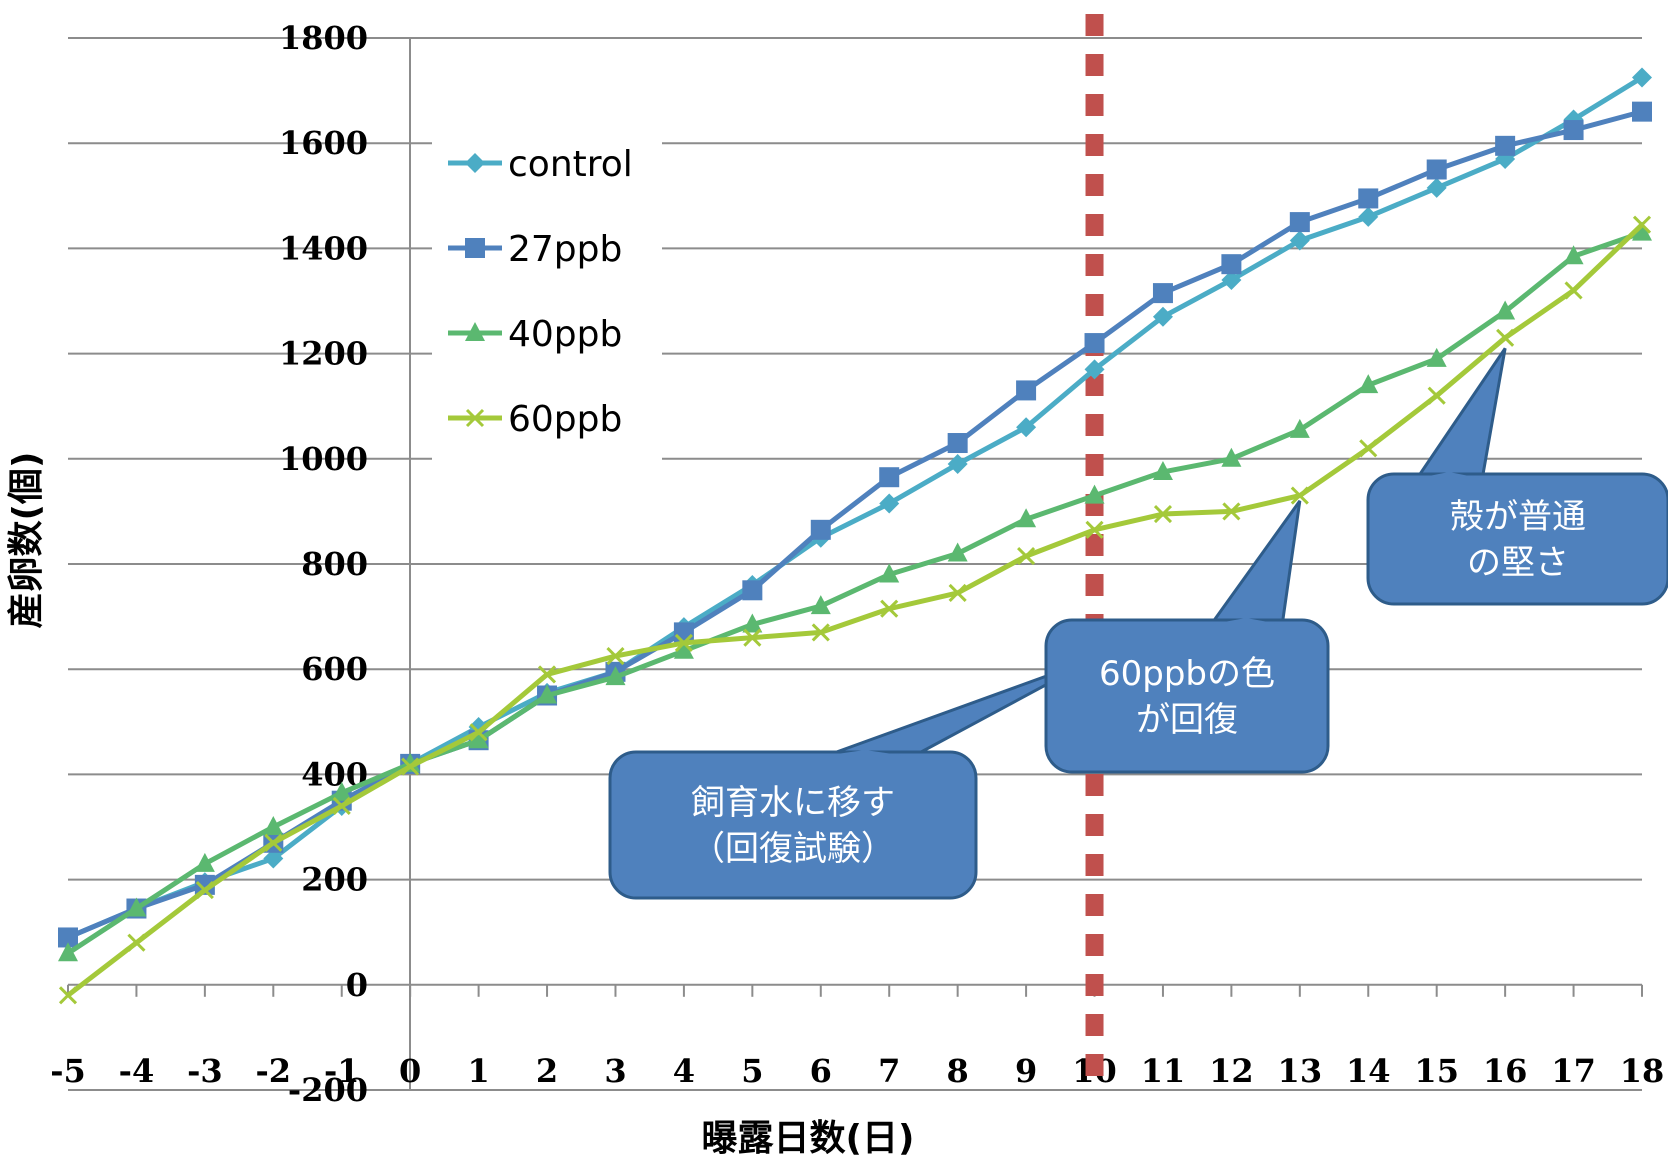 The image size is (1668, 1167). I want to click on y-tick-1600: 1600, so click(323, 143).